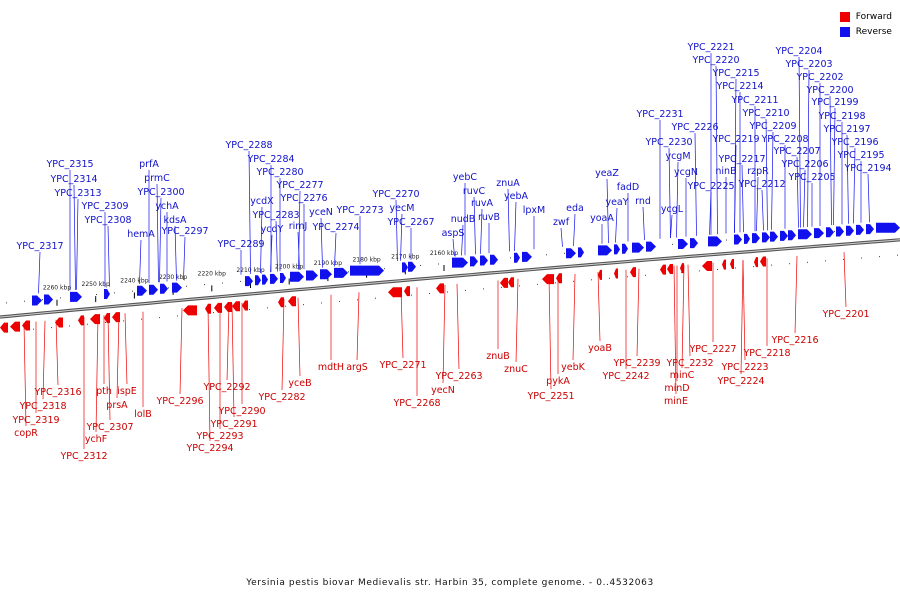  Describe the element at coordinates (57, 288) in the screenshot. I see `scale-label: 2260 kbp` at that location.